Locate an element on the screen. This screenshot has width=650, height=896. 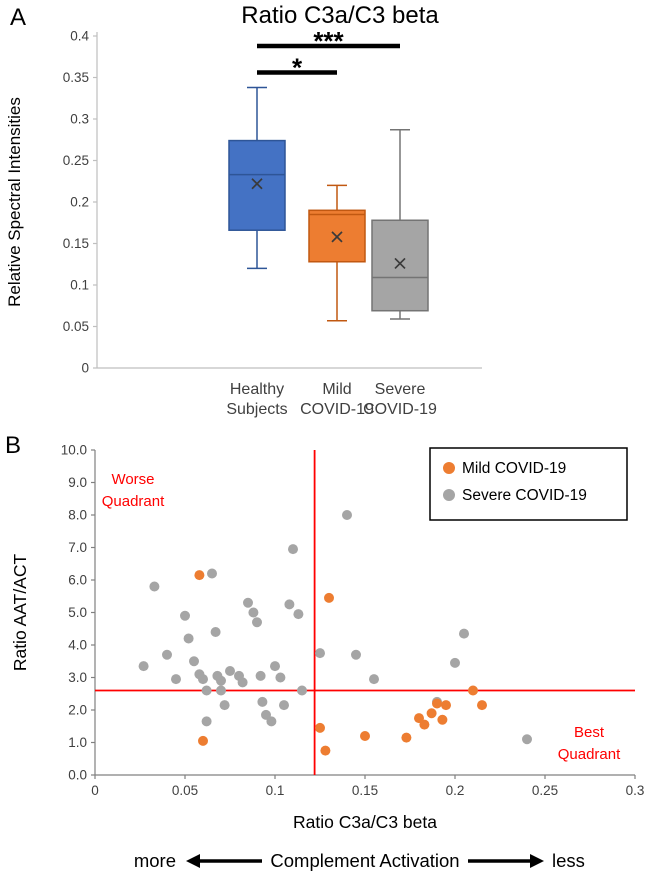
box-healthy-subjects is located at coordinates (257, 178).